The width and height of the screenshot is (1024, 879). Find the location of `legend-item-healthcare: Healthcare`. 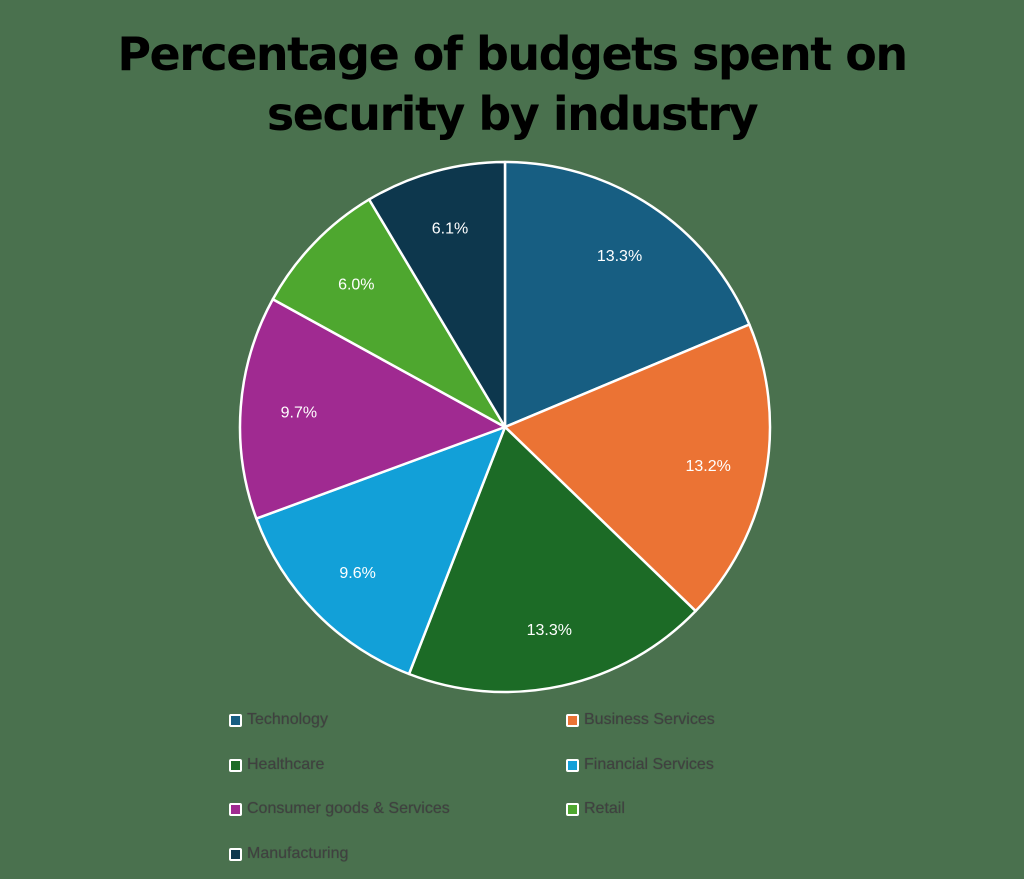

legend-item-healthcare: Healthcare is located at coordinates (276, 765).